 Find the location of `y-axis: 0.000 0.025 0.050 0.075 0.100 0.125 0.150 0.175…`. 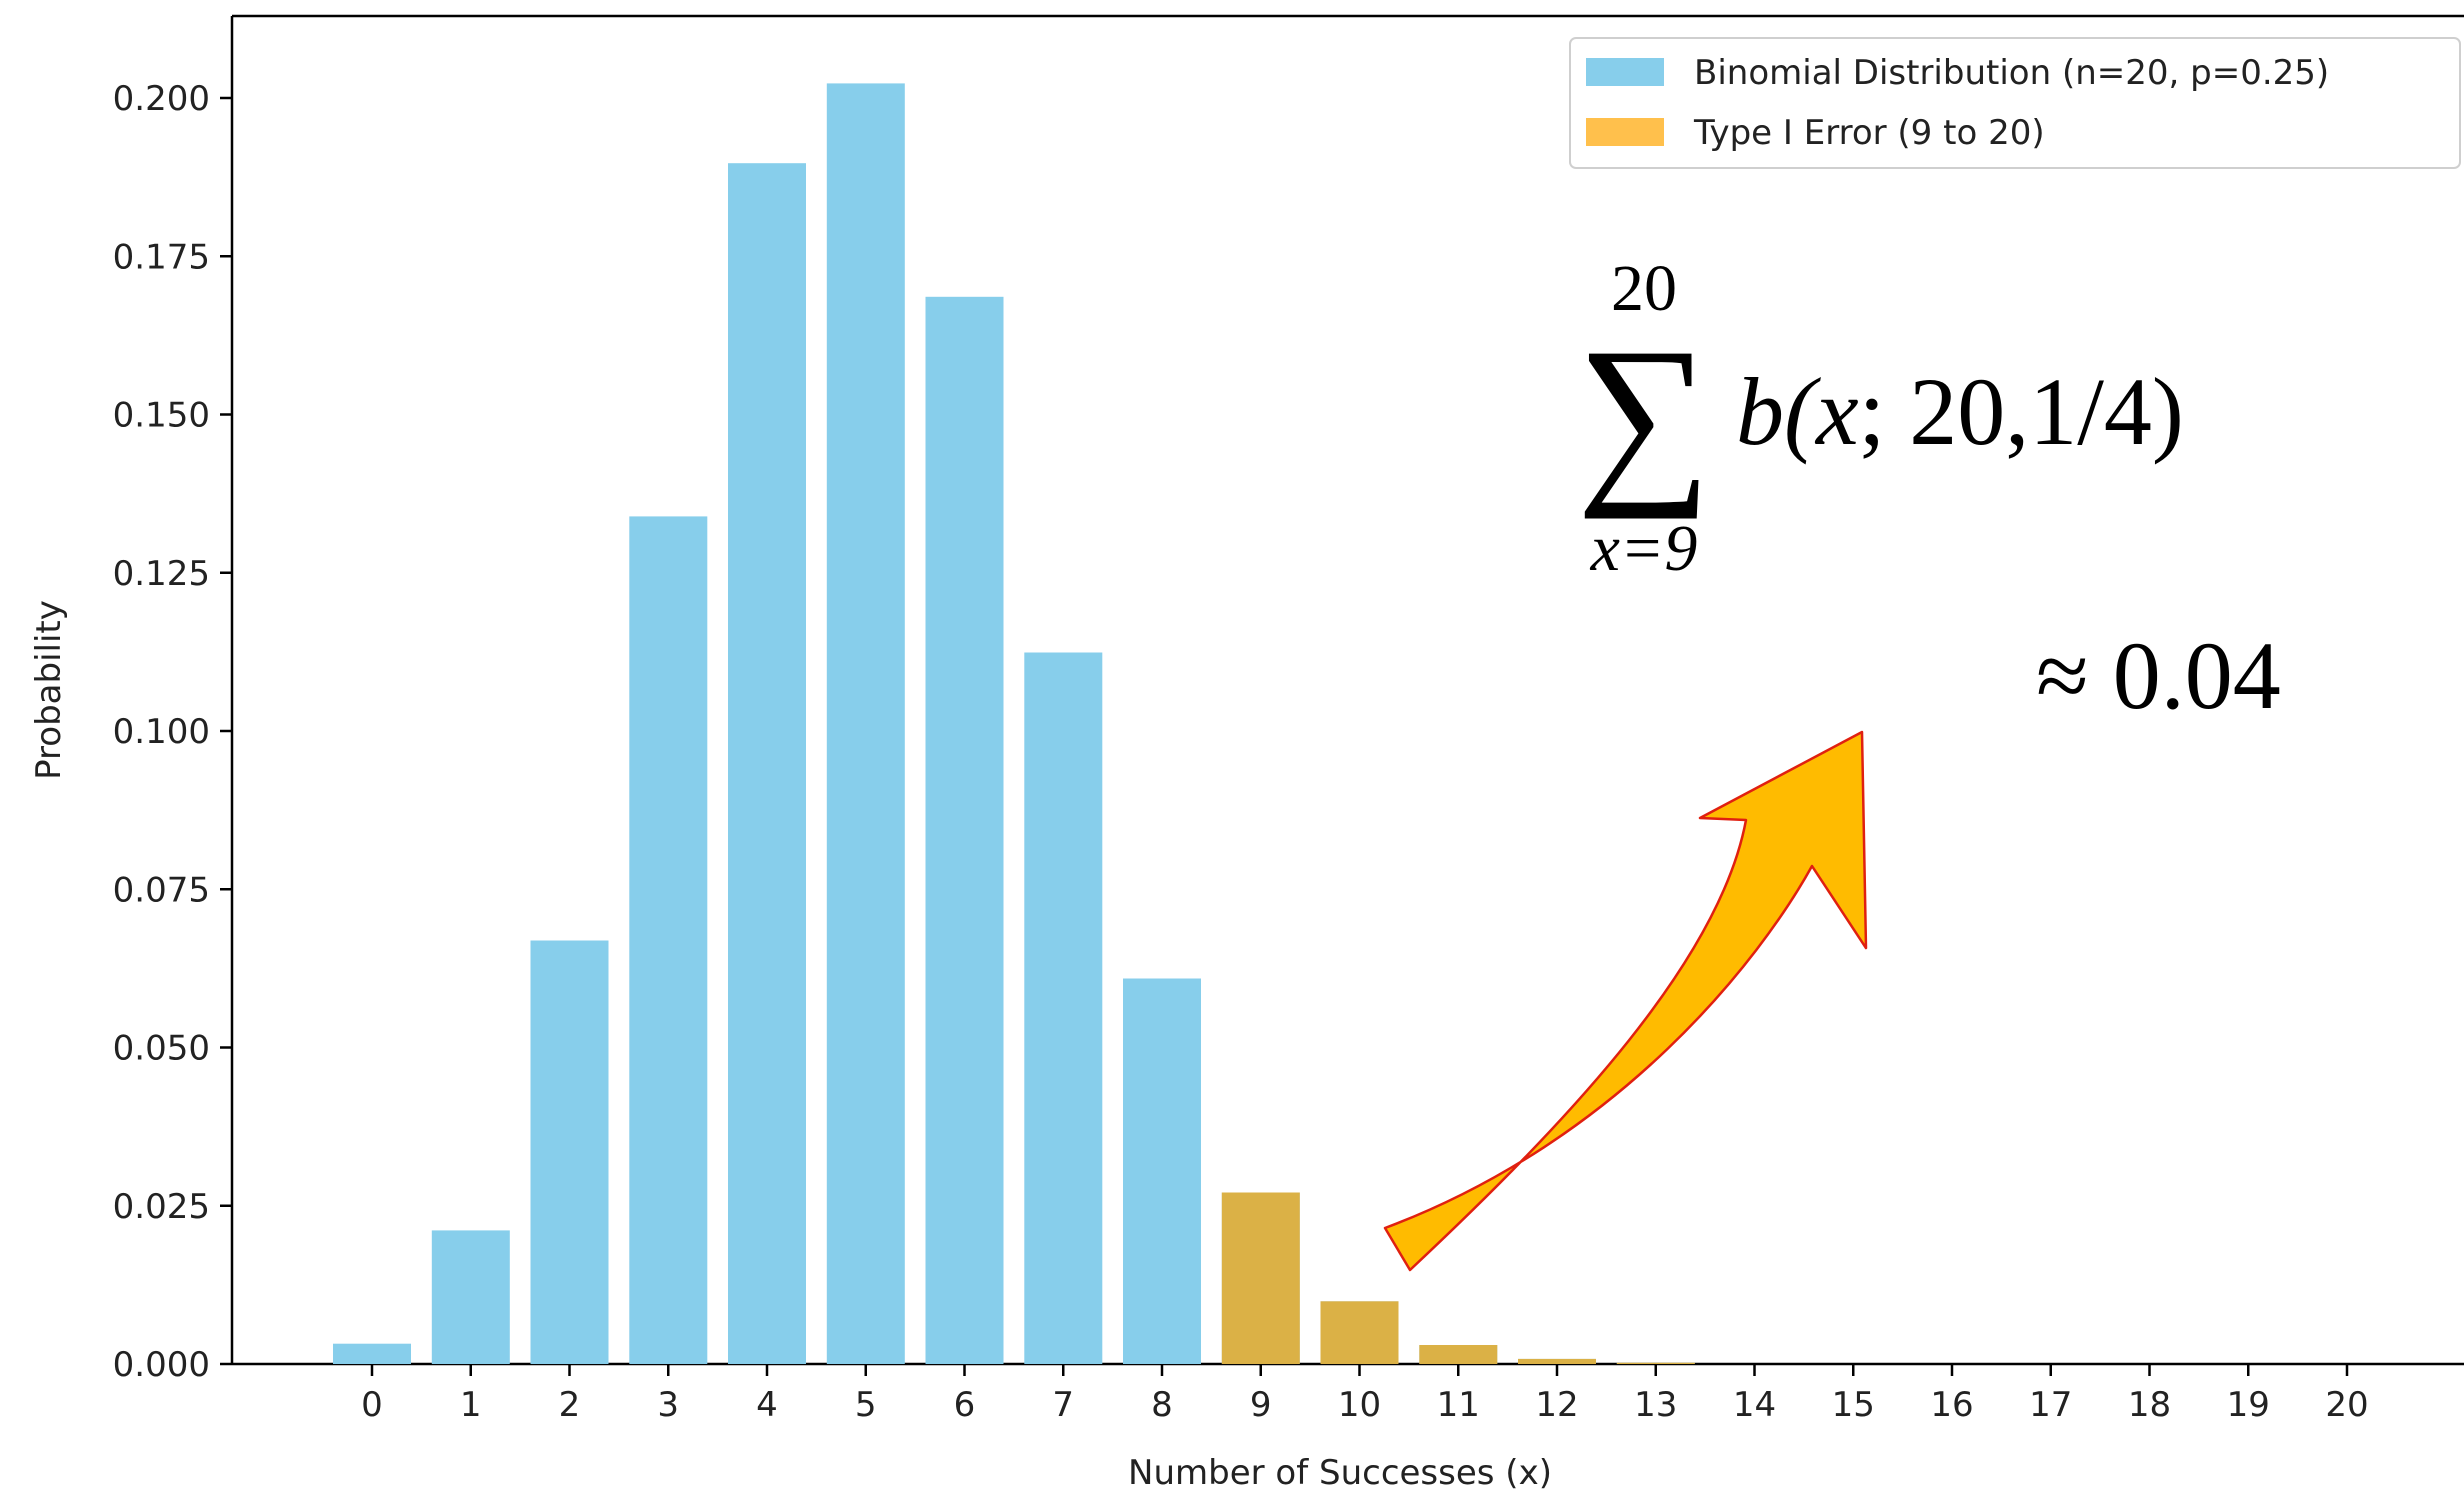

y-axis: 0.000 0.025 0.050 0.075 0.100 0.125 0.150 0.175… is located at coordinates (172, 732).